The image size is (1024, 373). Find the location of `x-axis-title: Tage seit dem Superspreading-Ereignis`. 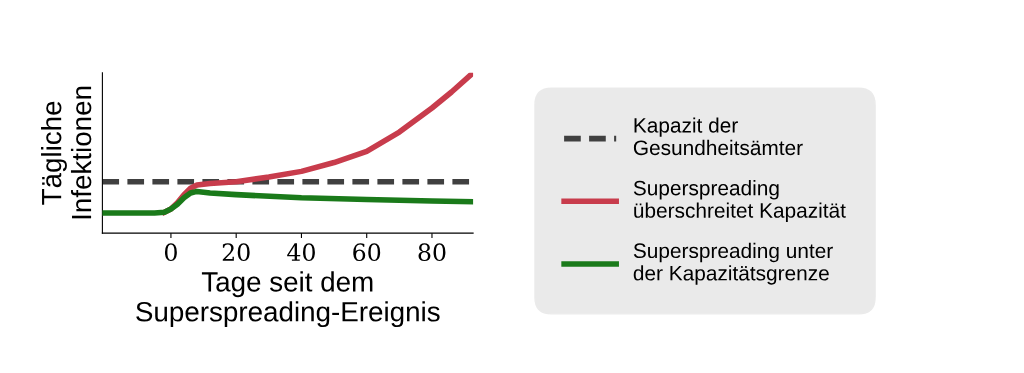

x-axis-title: Tage seit dem Superspreading-Ereignis is located at coordinates (288, 299).